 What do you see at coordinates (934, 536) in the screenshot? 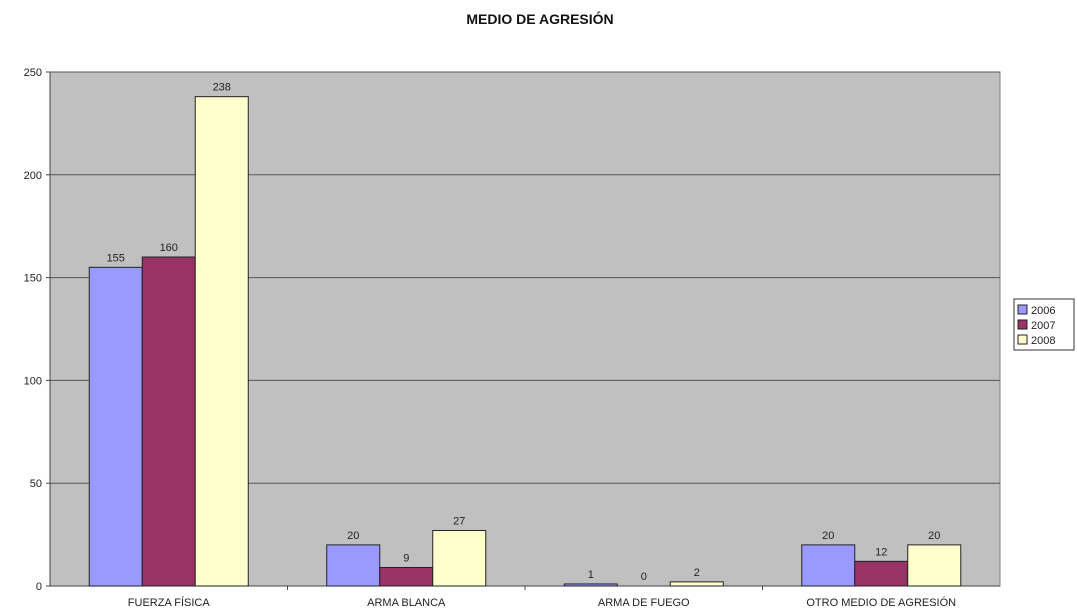
I see `data-label-2008-3: 20` at bounding box center [934, 536].